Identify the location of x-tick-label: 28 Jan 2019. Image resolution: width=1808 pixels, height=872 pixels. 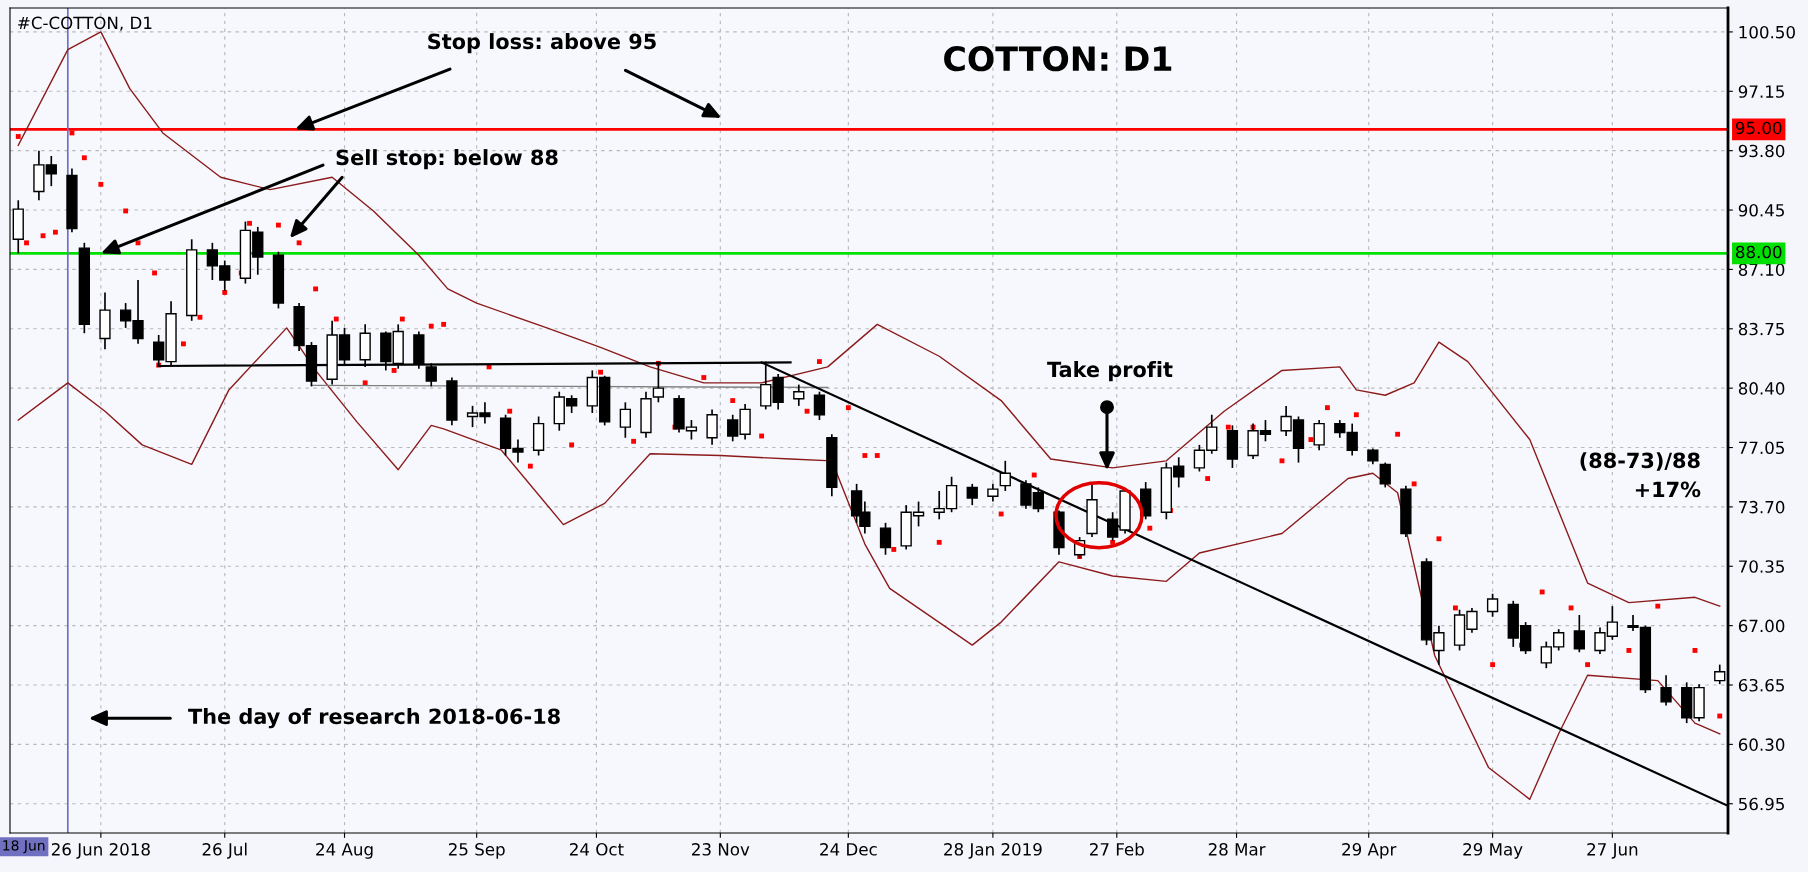
(993, 851).